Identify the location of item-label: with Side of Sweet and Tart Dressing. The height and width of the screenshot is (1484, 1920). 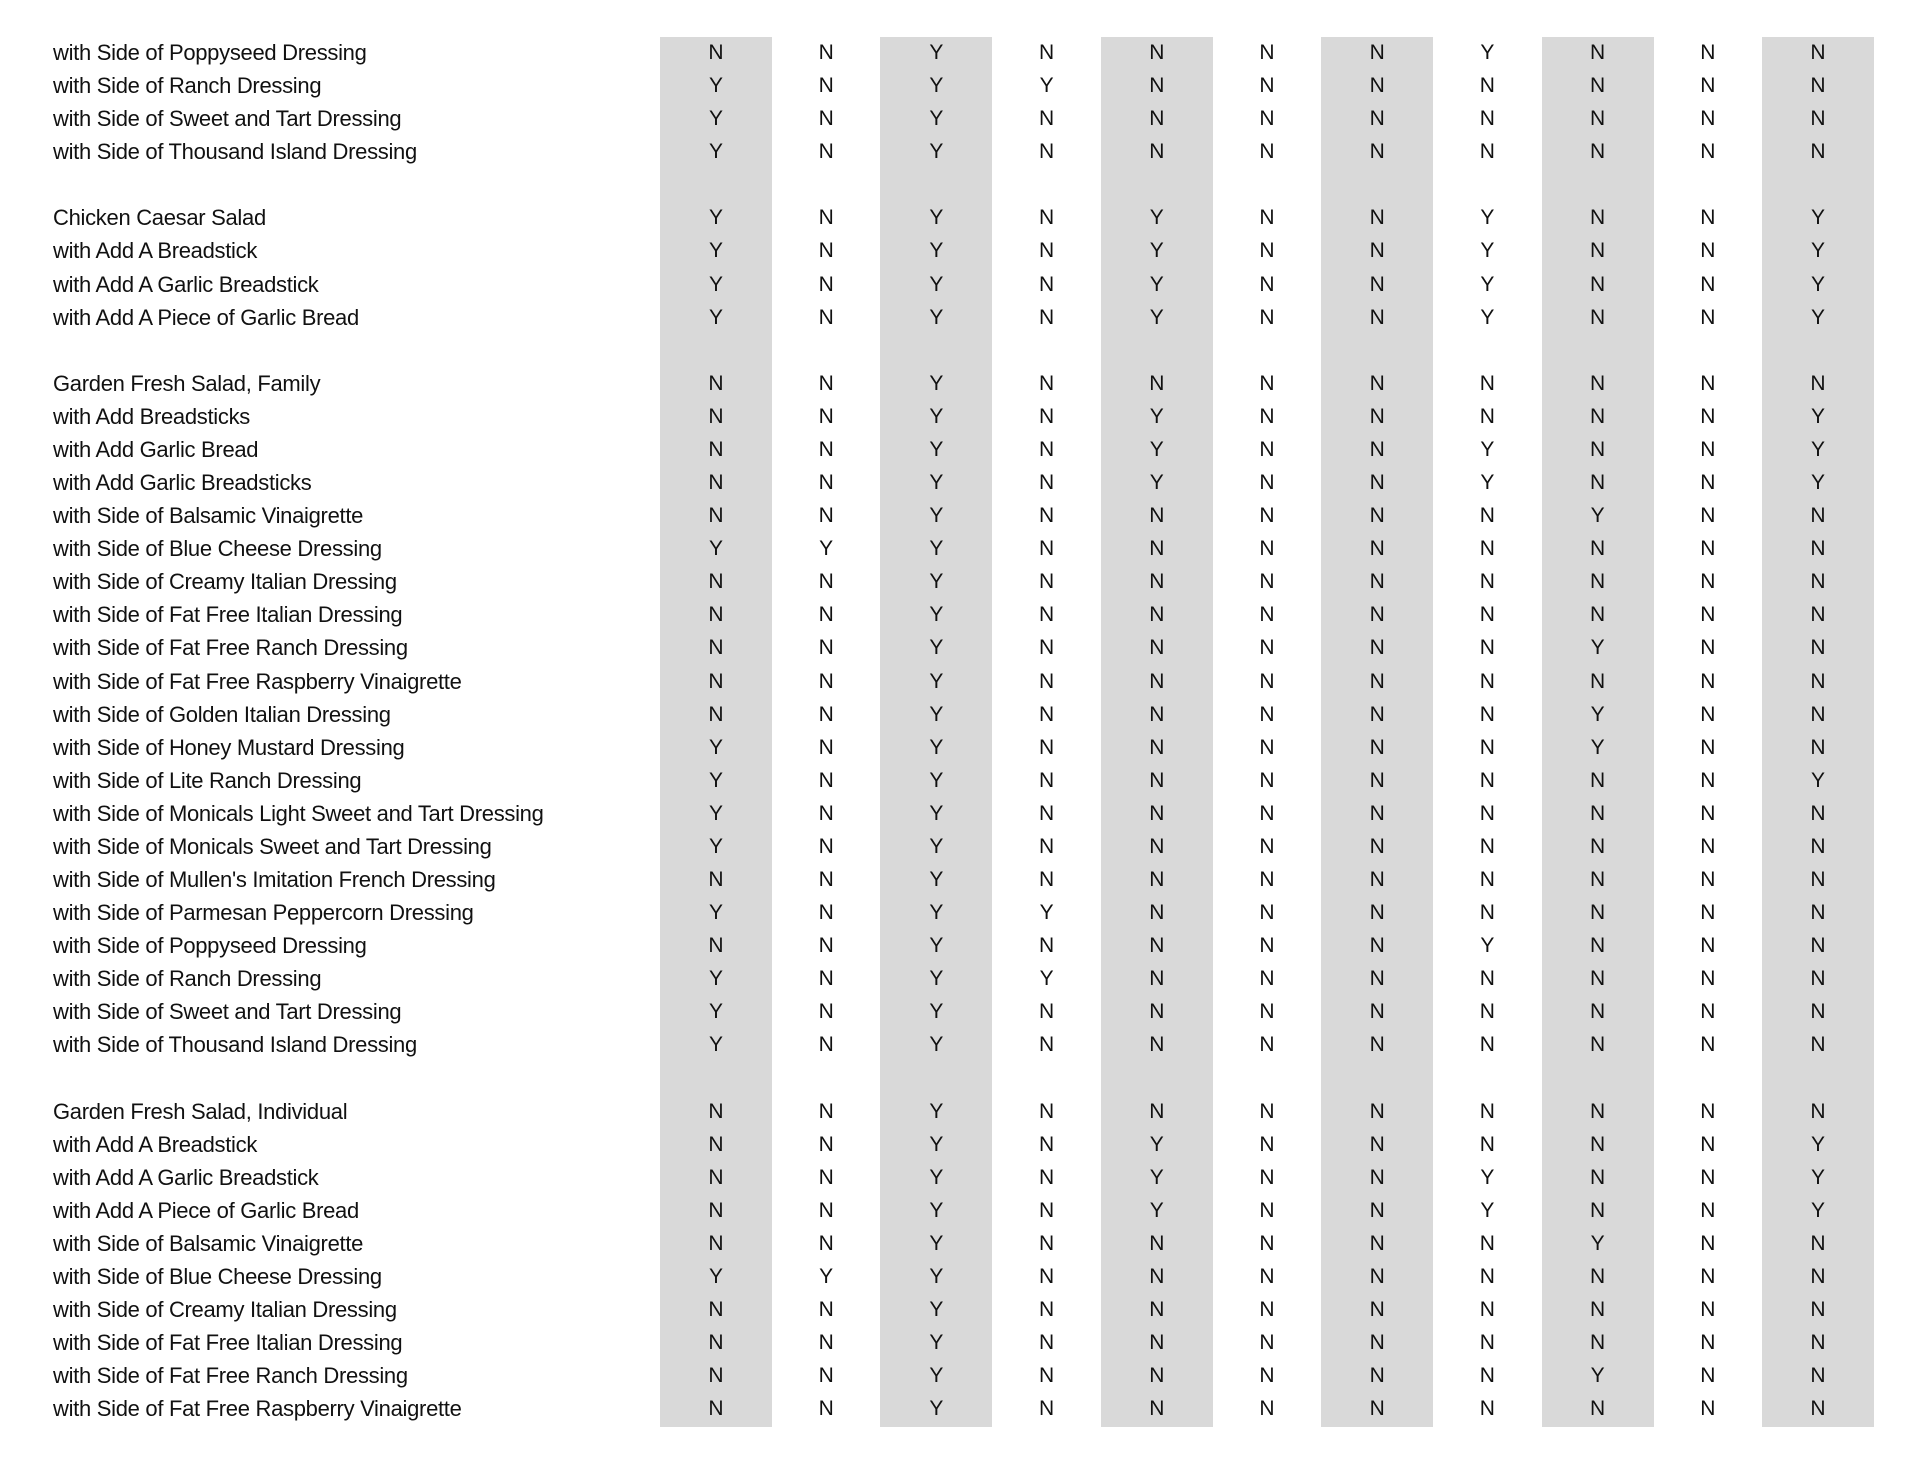
(227, 1012).